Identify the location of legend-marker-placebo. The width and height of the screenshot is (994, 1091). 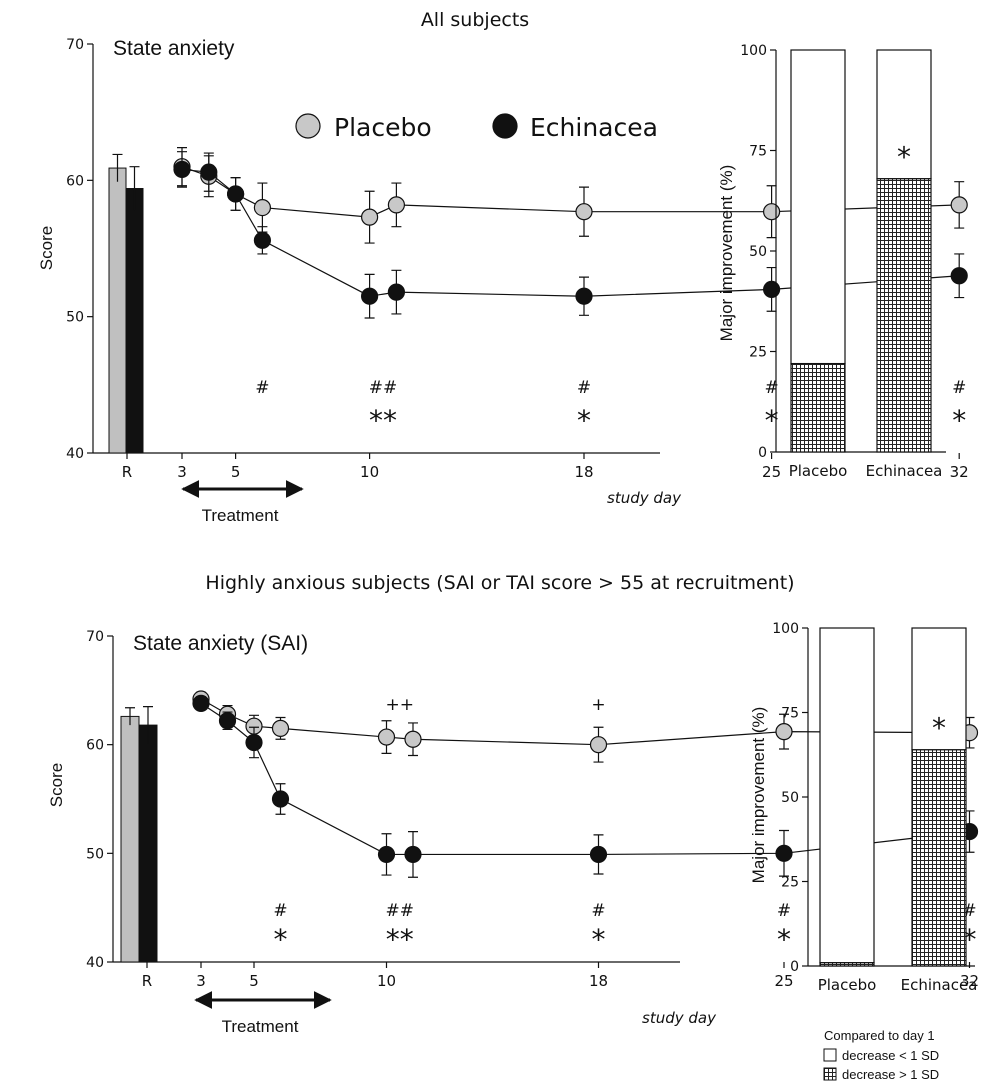
(308, 126).